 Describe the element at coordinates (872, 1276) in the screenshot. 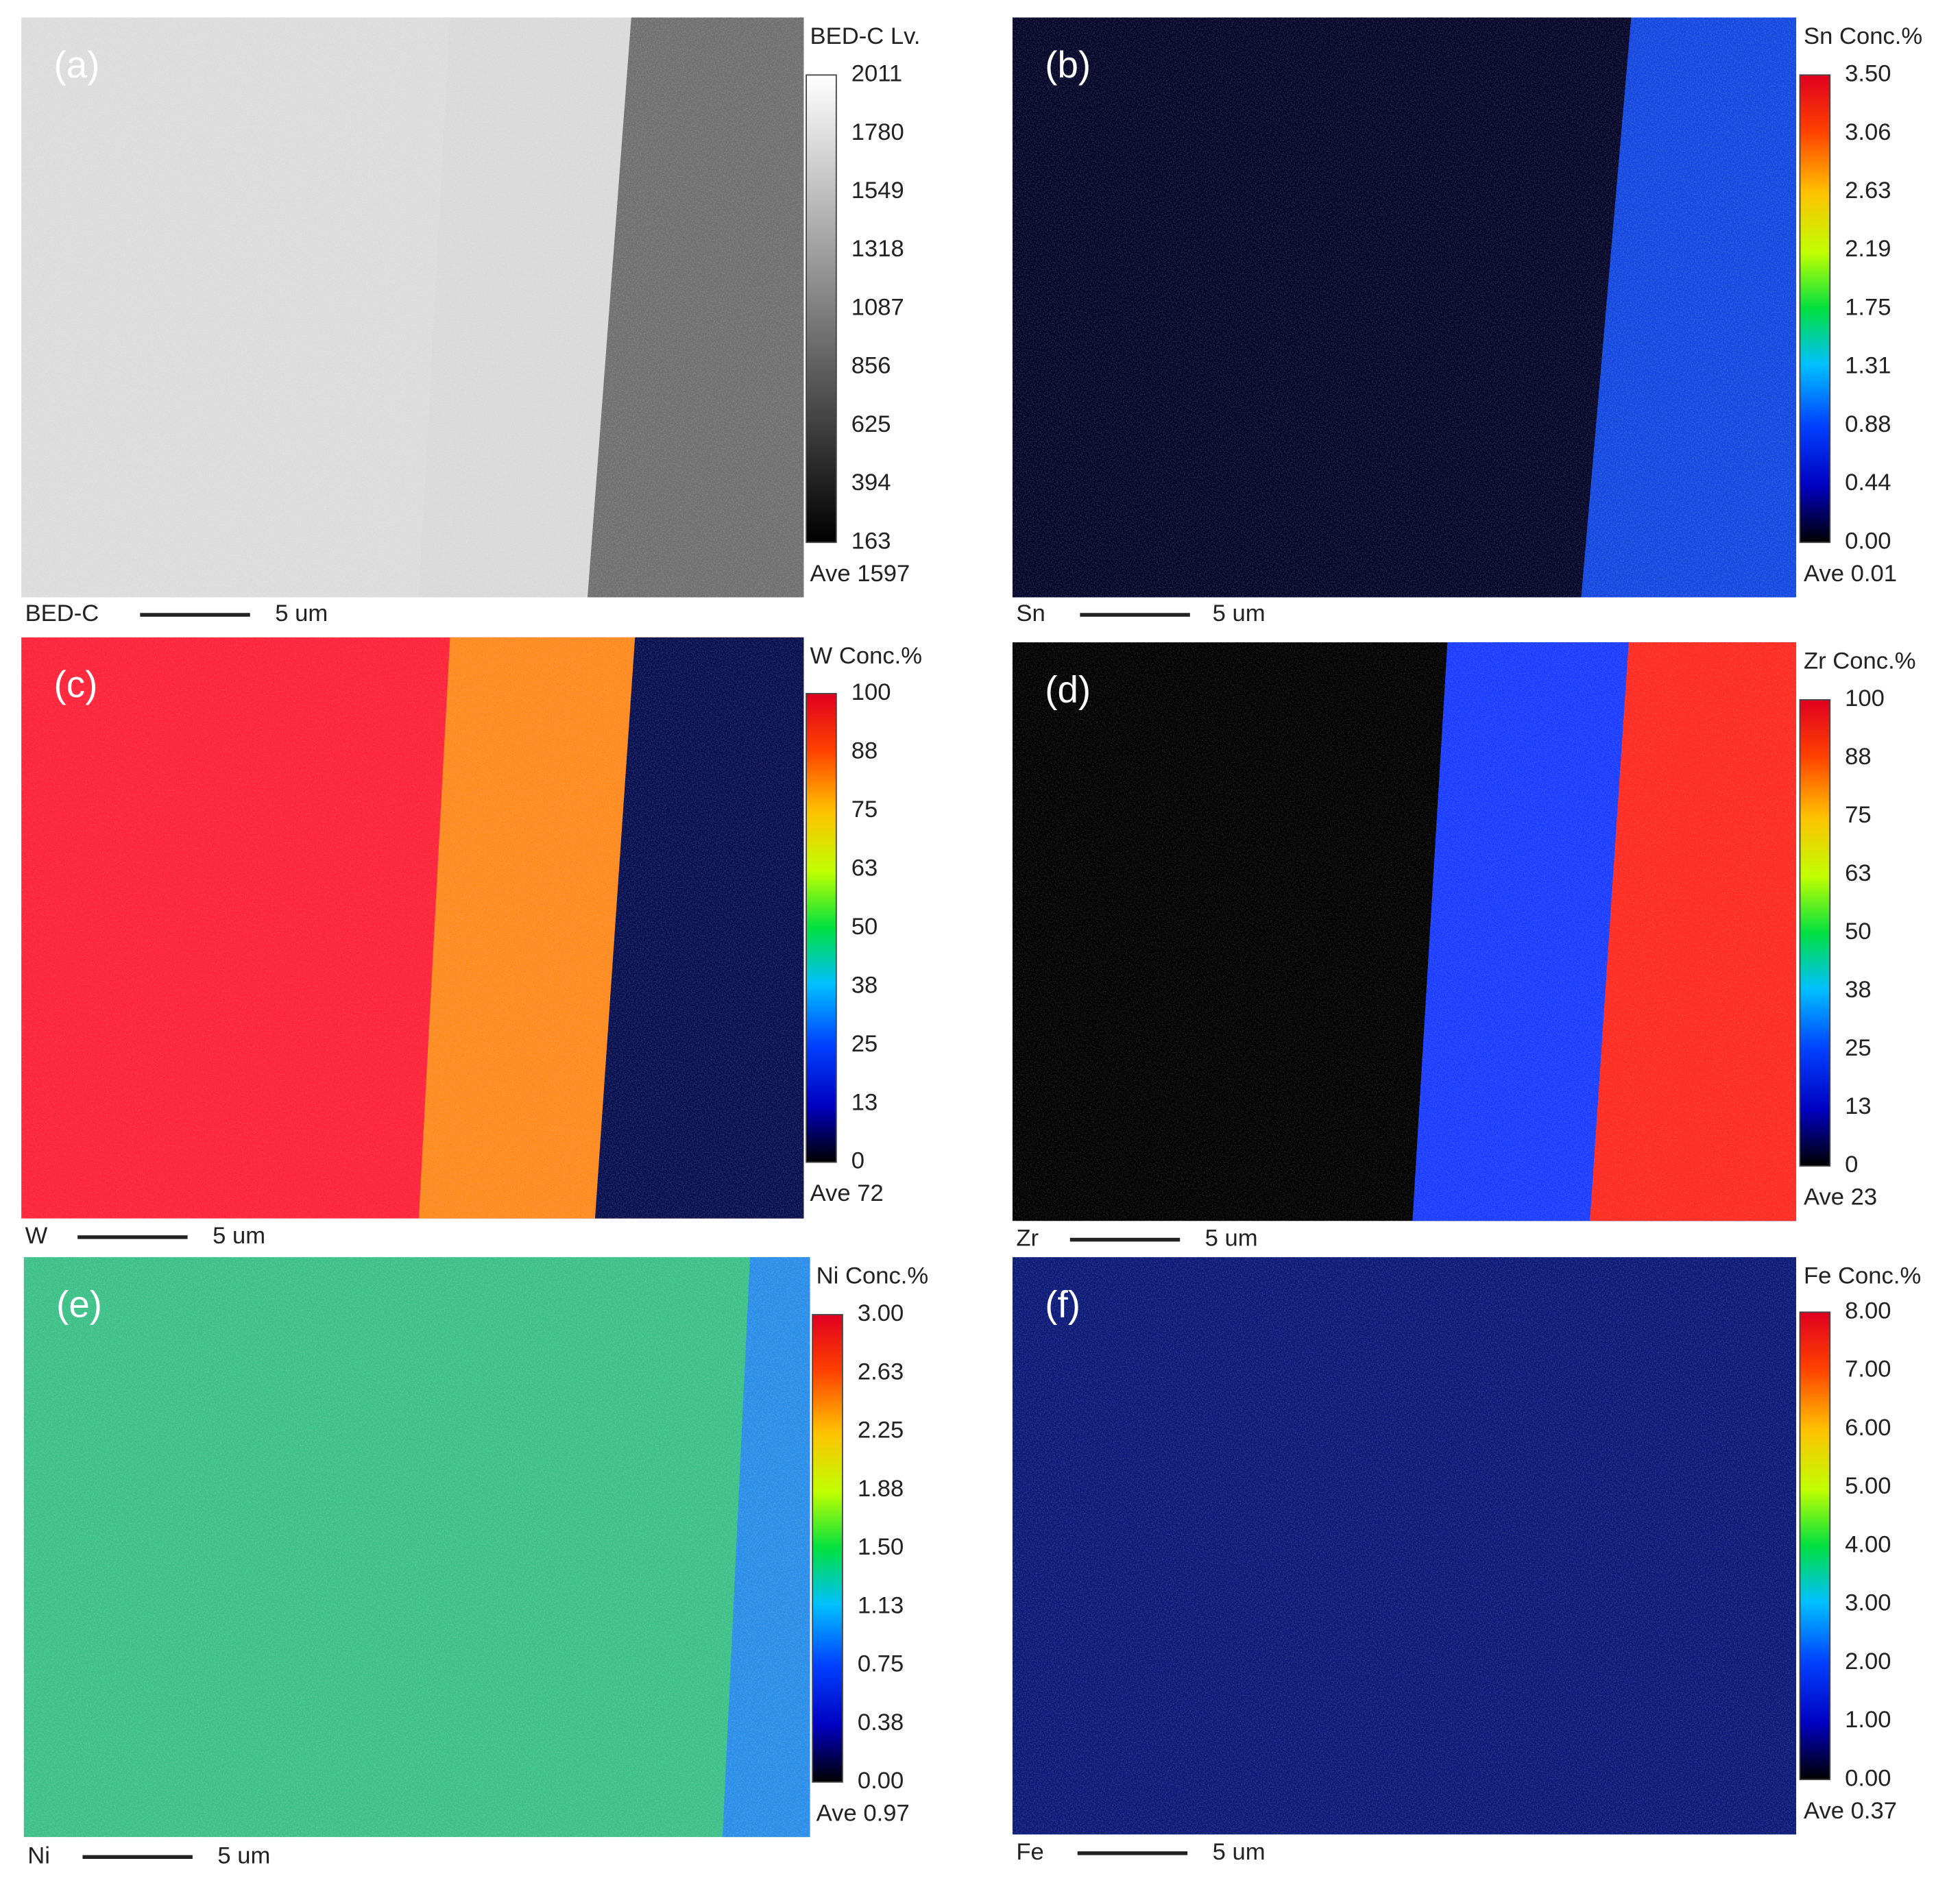

I see `colorbar-title: Ni Conc.%` at that location.